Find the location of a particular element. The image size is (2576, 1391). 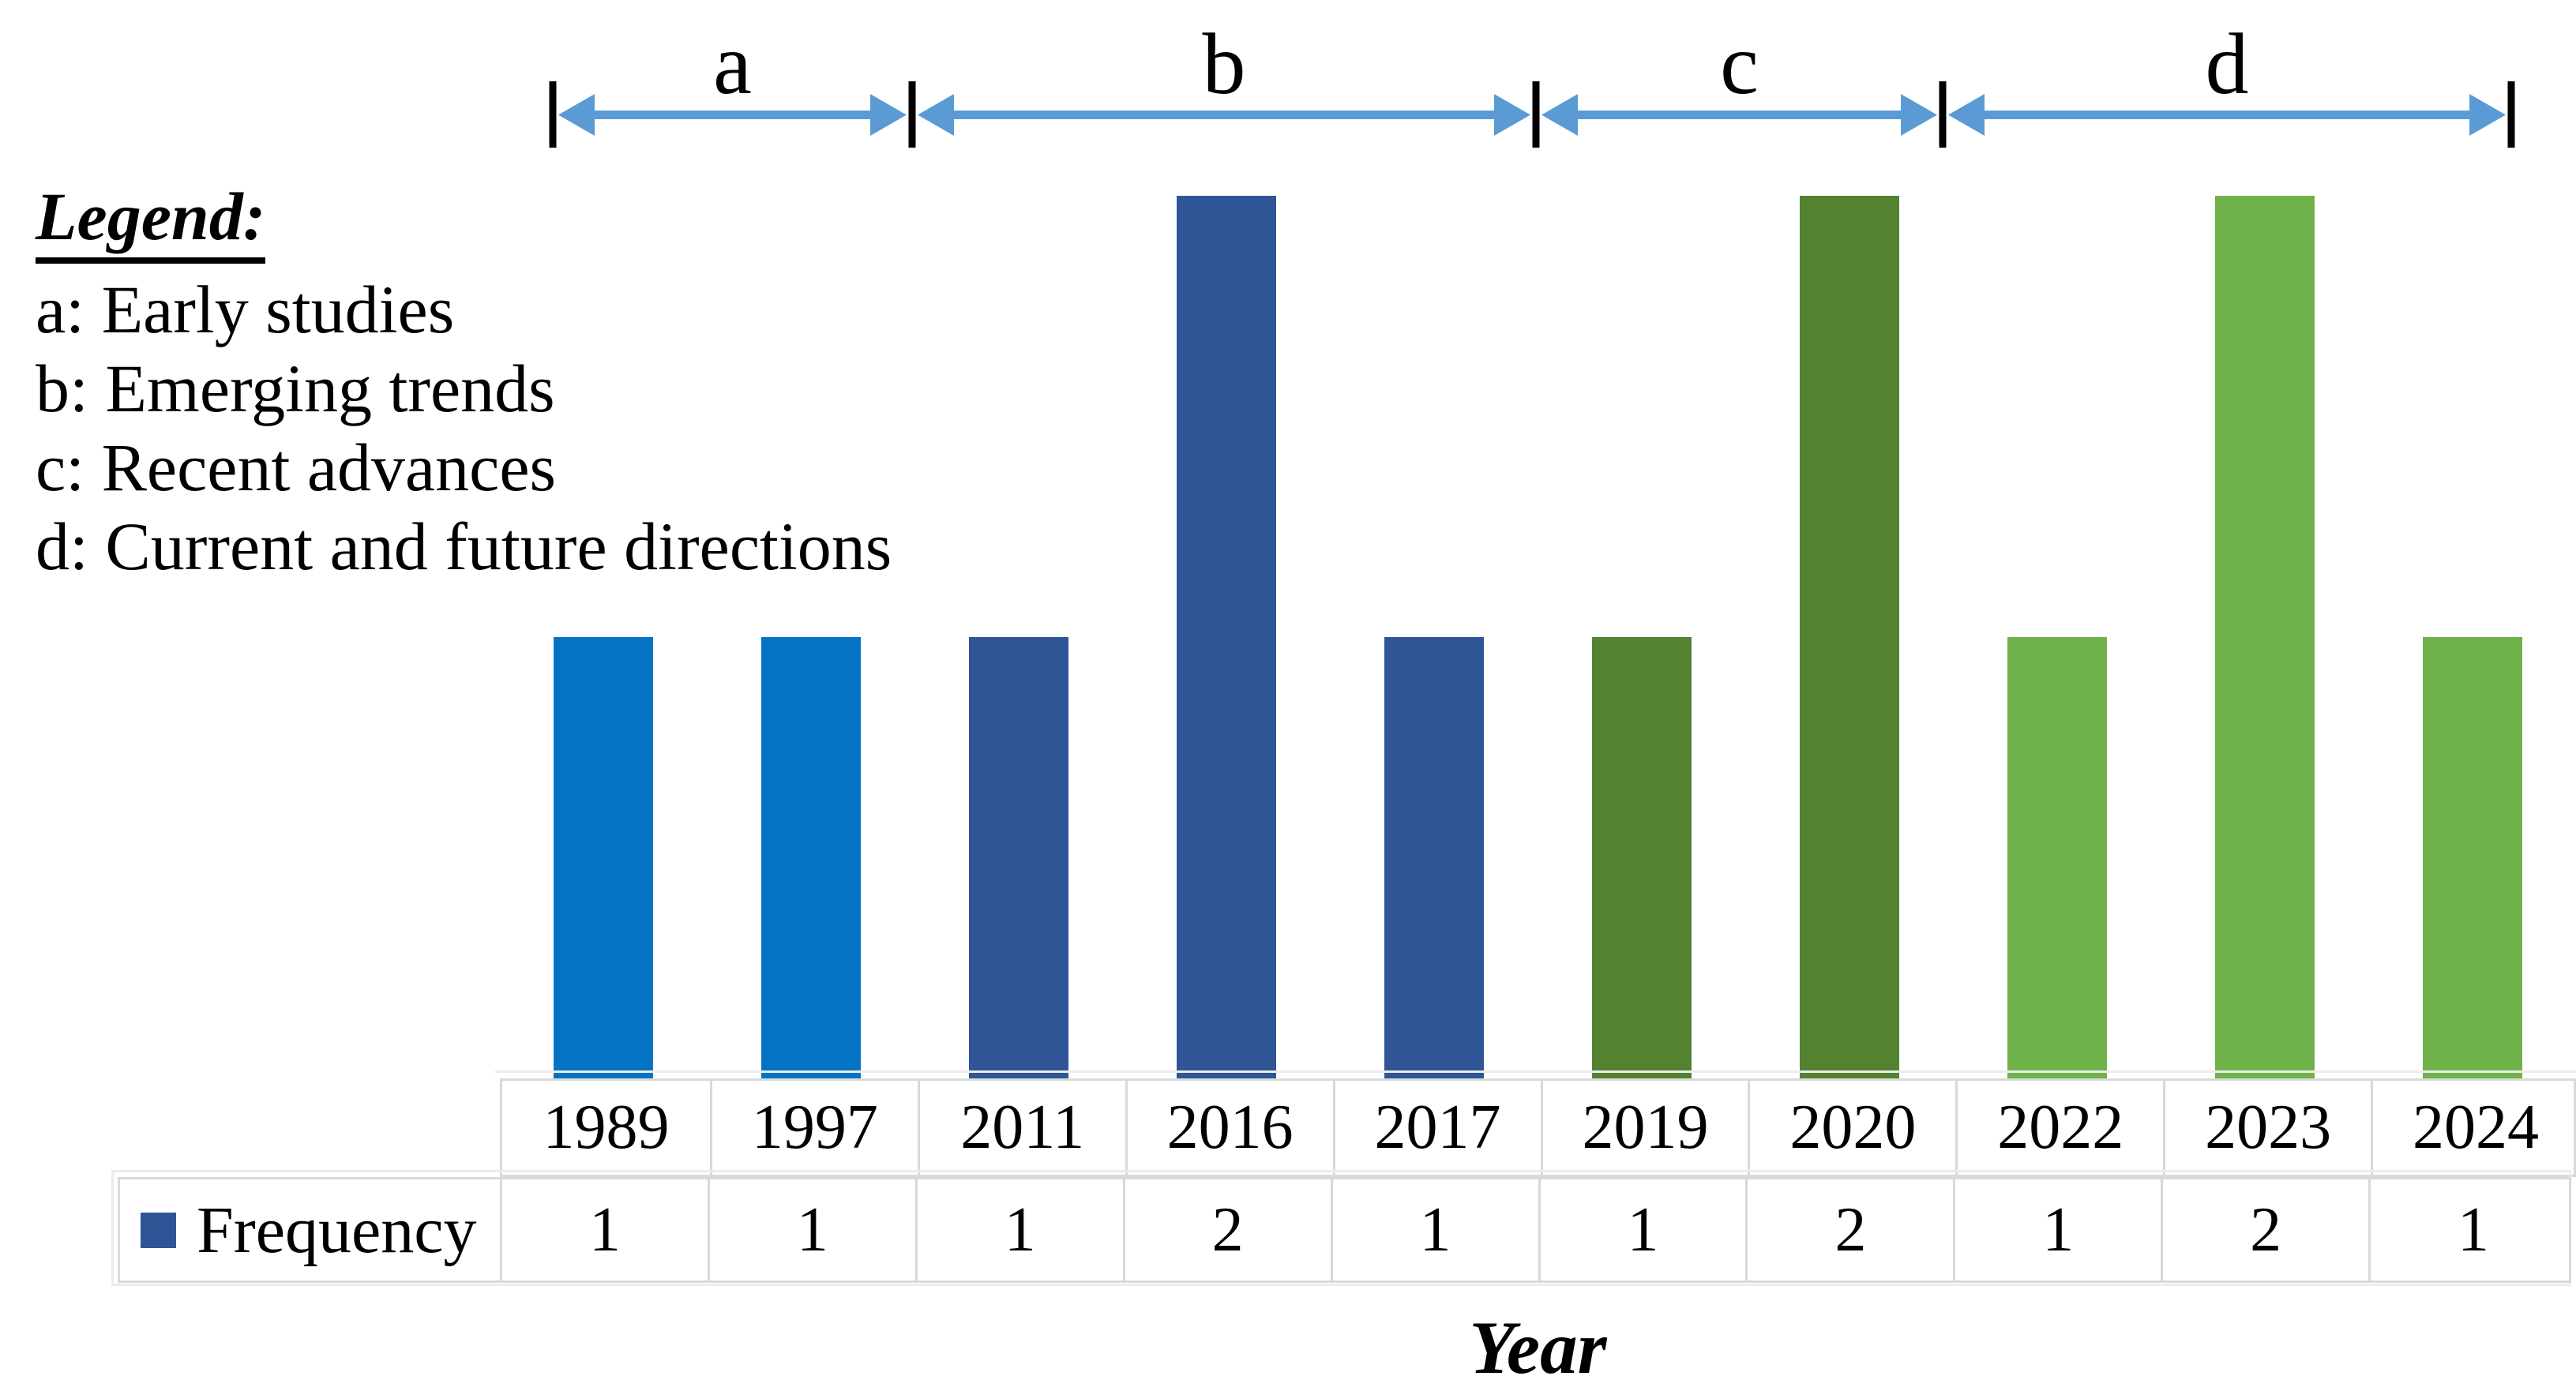

year-cell-2024: 2024 is located at coordinates (2473, 1128).